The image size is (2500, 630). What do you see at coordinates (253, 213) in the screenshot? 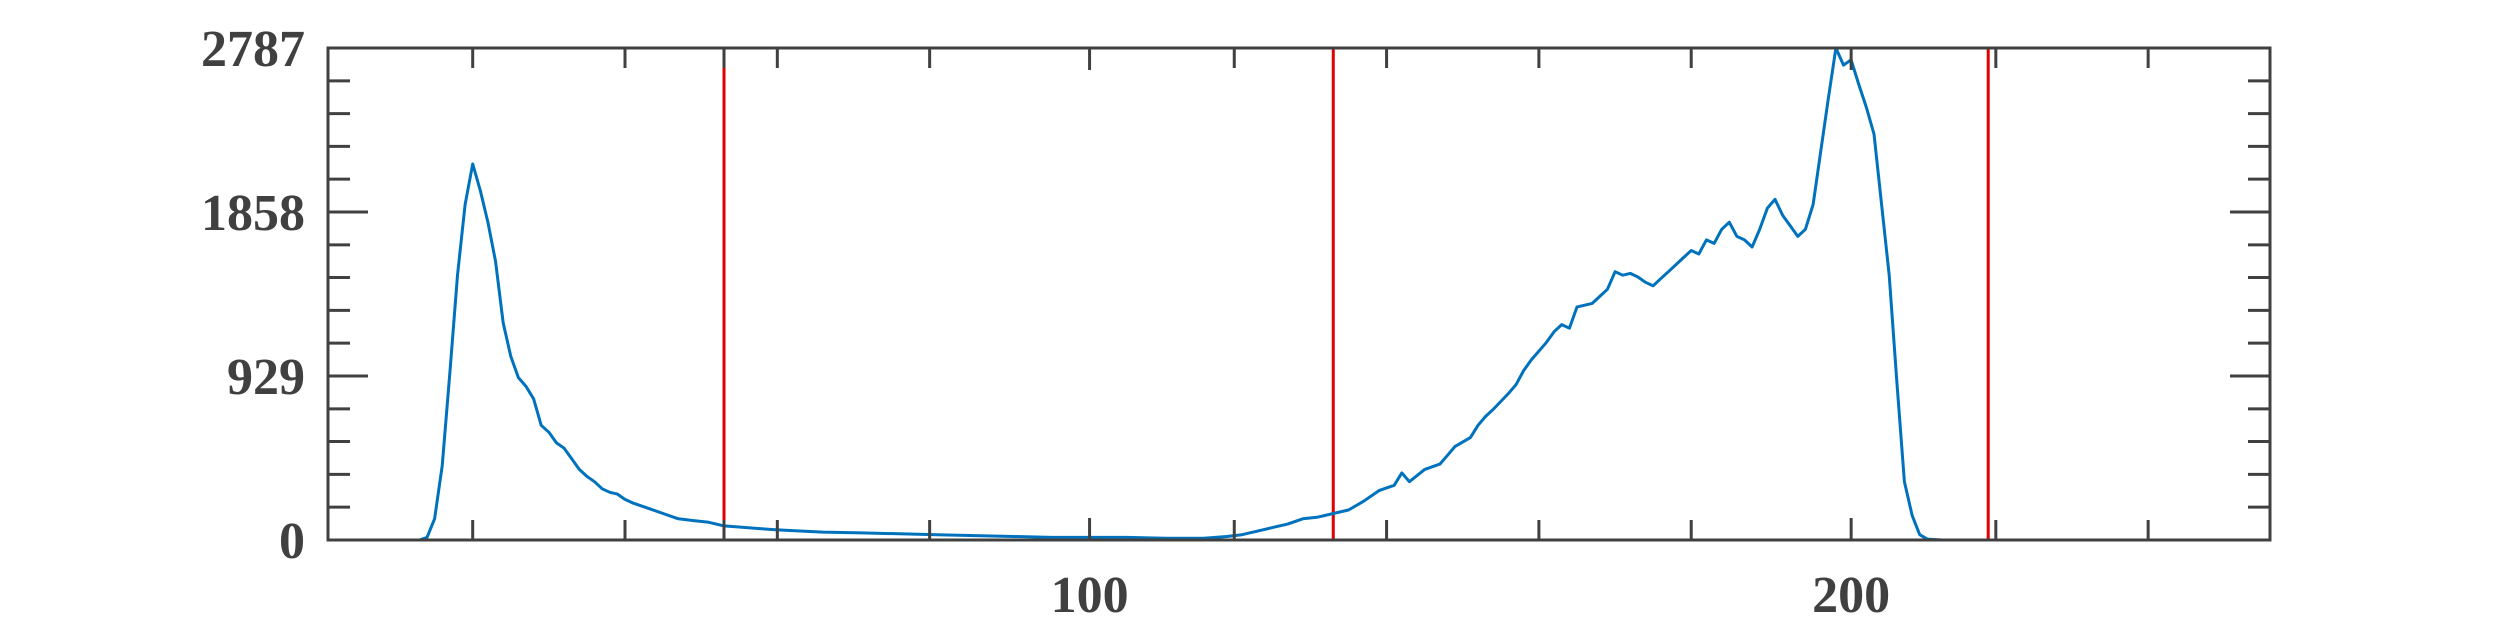
I see `y-tick-label: 1858` at bounding box center [253, 213].